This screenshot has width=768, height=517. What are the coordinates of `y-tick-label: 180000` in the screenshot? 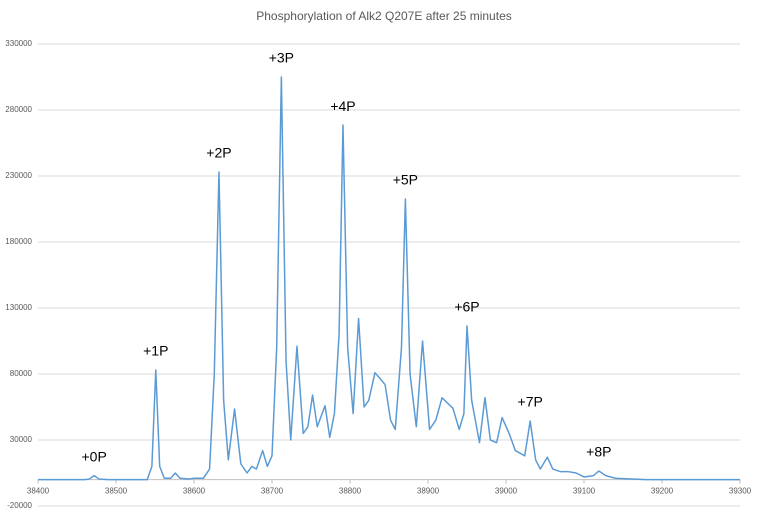 It's located at (18, 241).